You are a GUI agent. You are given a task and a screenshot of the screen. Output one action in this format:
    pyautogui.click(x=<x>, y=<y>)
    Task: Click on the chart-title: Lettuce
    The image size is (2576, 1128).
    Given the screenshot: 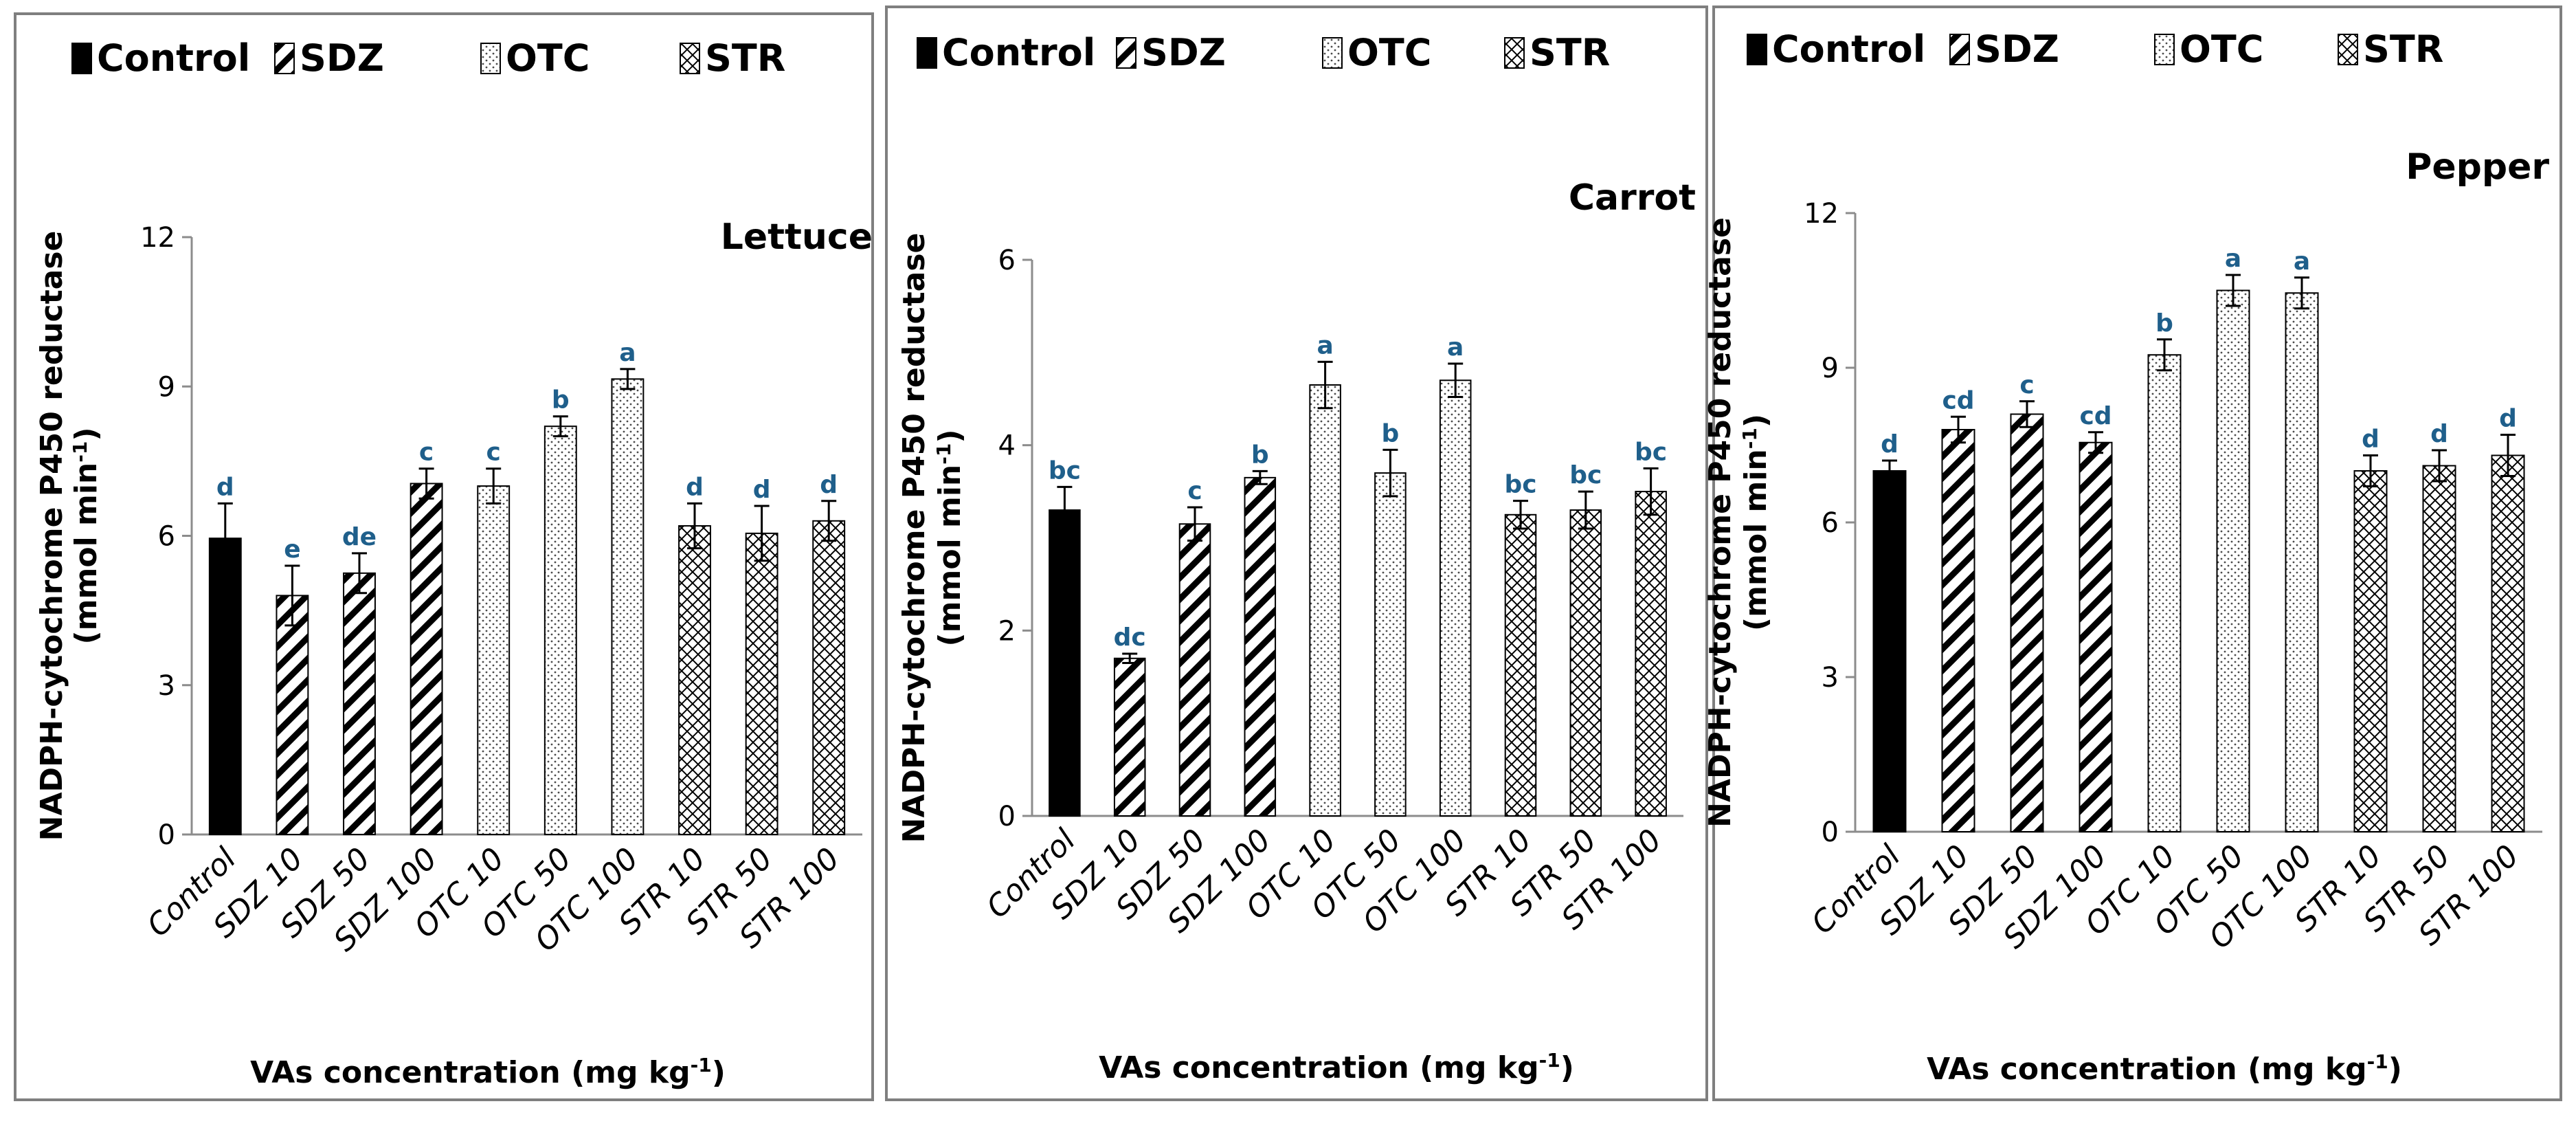 What is the action you would take?
    pyautogui.click(x=797, y=237)
    